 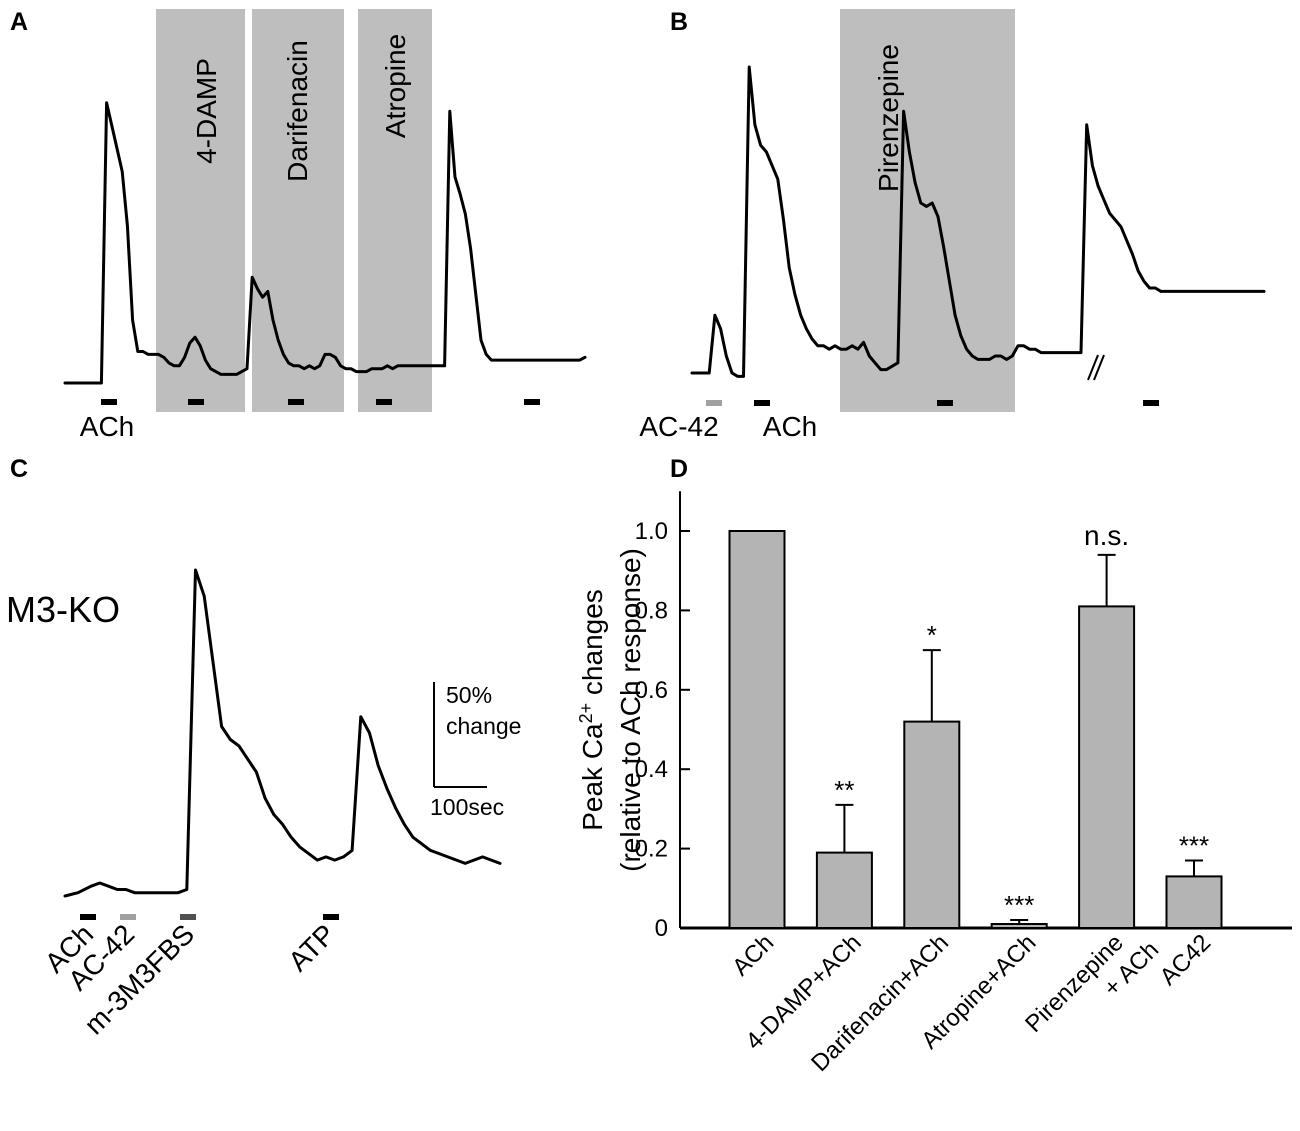 What do you see at coordinates (1092, 987) in the screenshot?
I see `x-tick-label: Pirenzepine+ ACh` at bounding box center [1092, 987].